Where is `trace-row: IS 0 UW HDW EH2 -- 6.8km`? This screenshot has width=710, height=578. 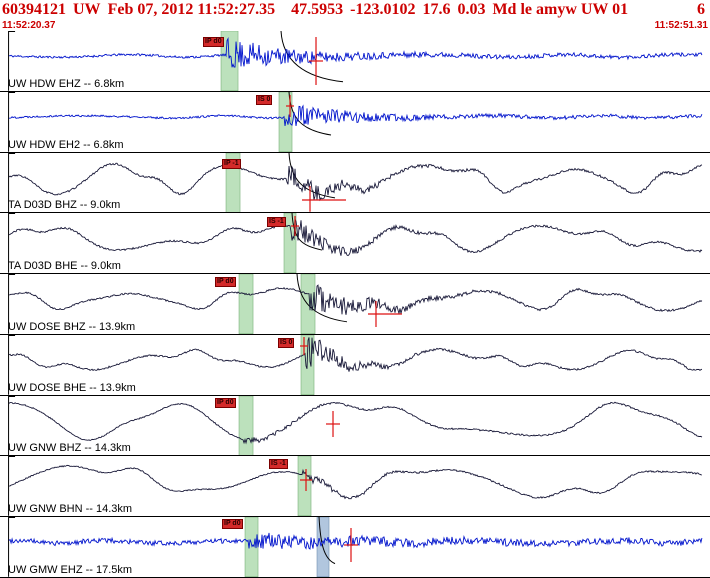 trace-row: IS 0 UW HDW EH2 -- 6.8km is located at coordinates (355, 122).